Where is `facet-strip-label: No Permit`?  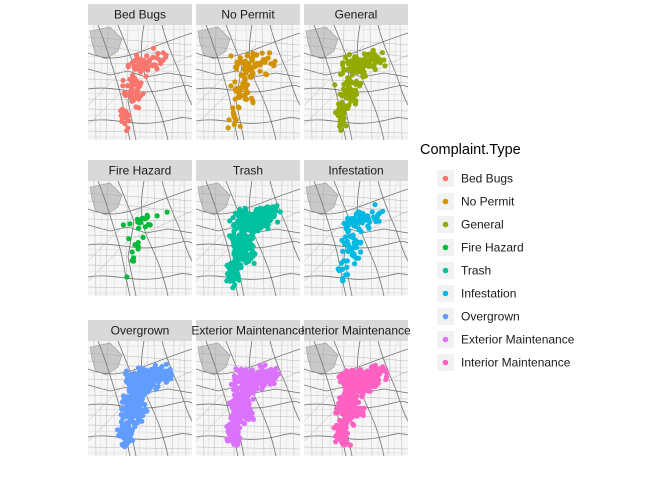 facet-strip-label: No Permit is located at coordinates (248, 15).